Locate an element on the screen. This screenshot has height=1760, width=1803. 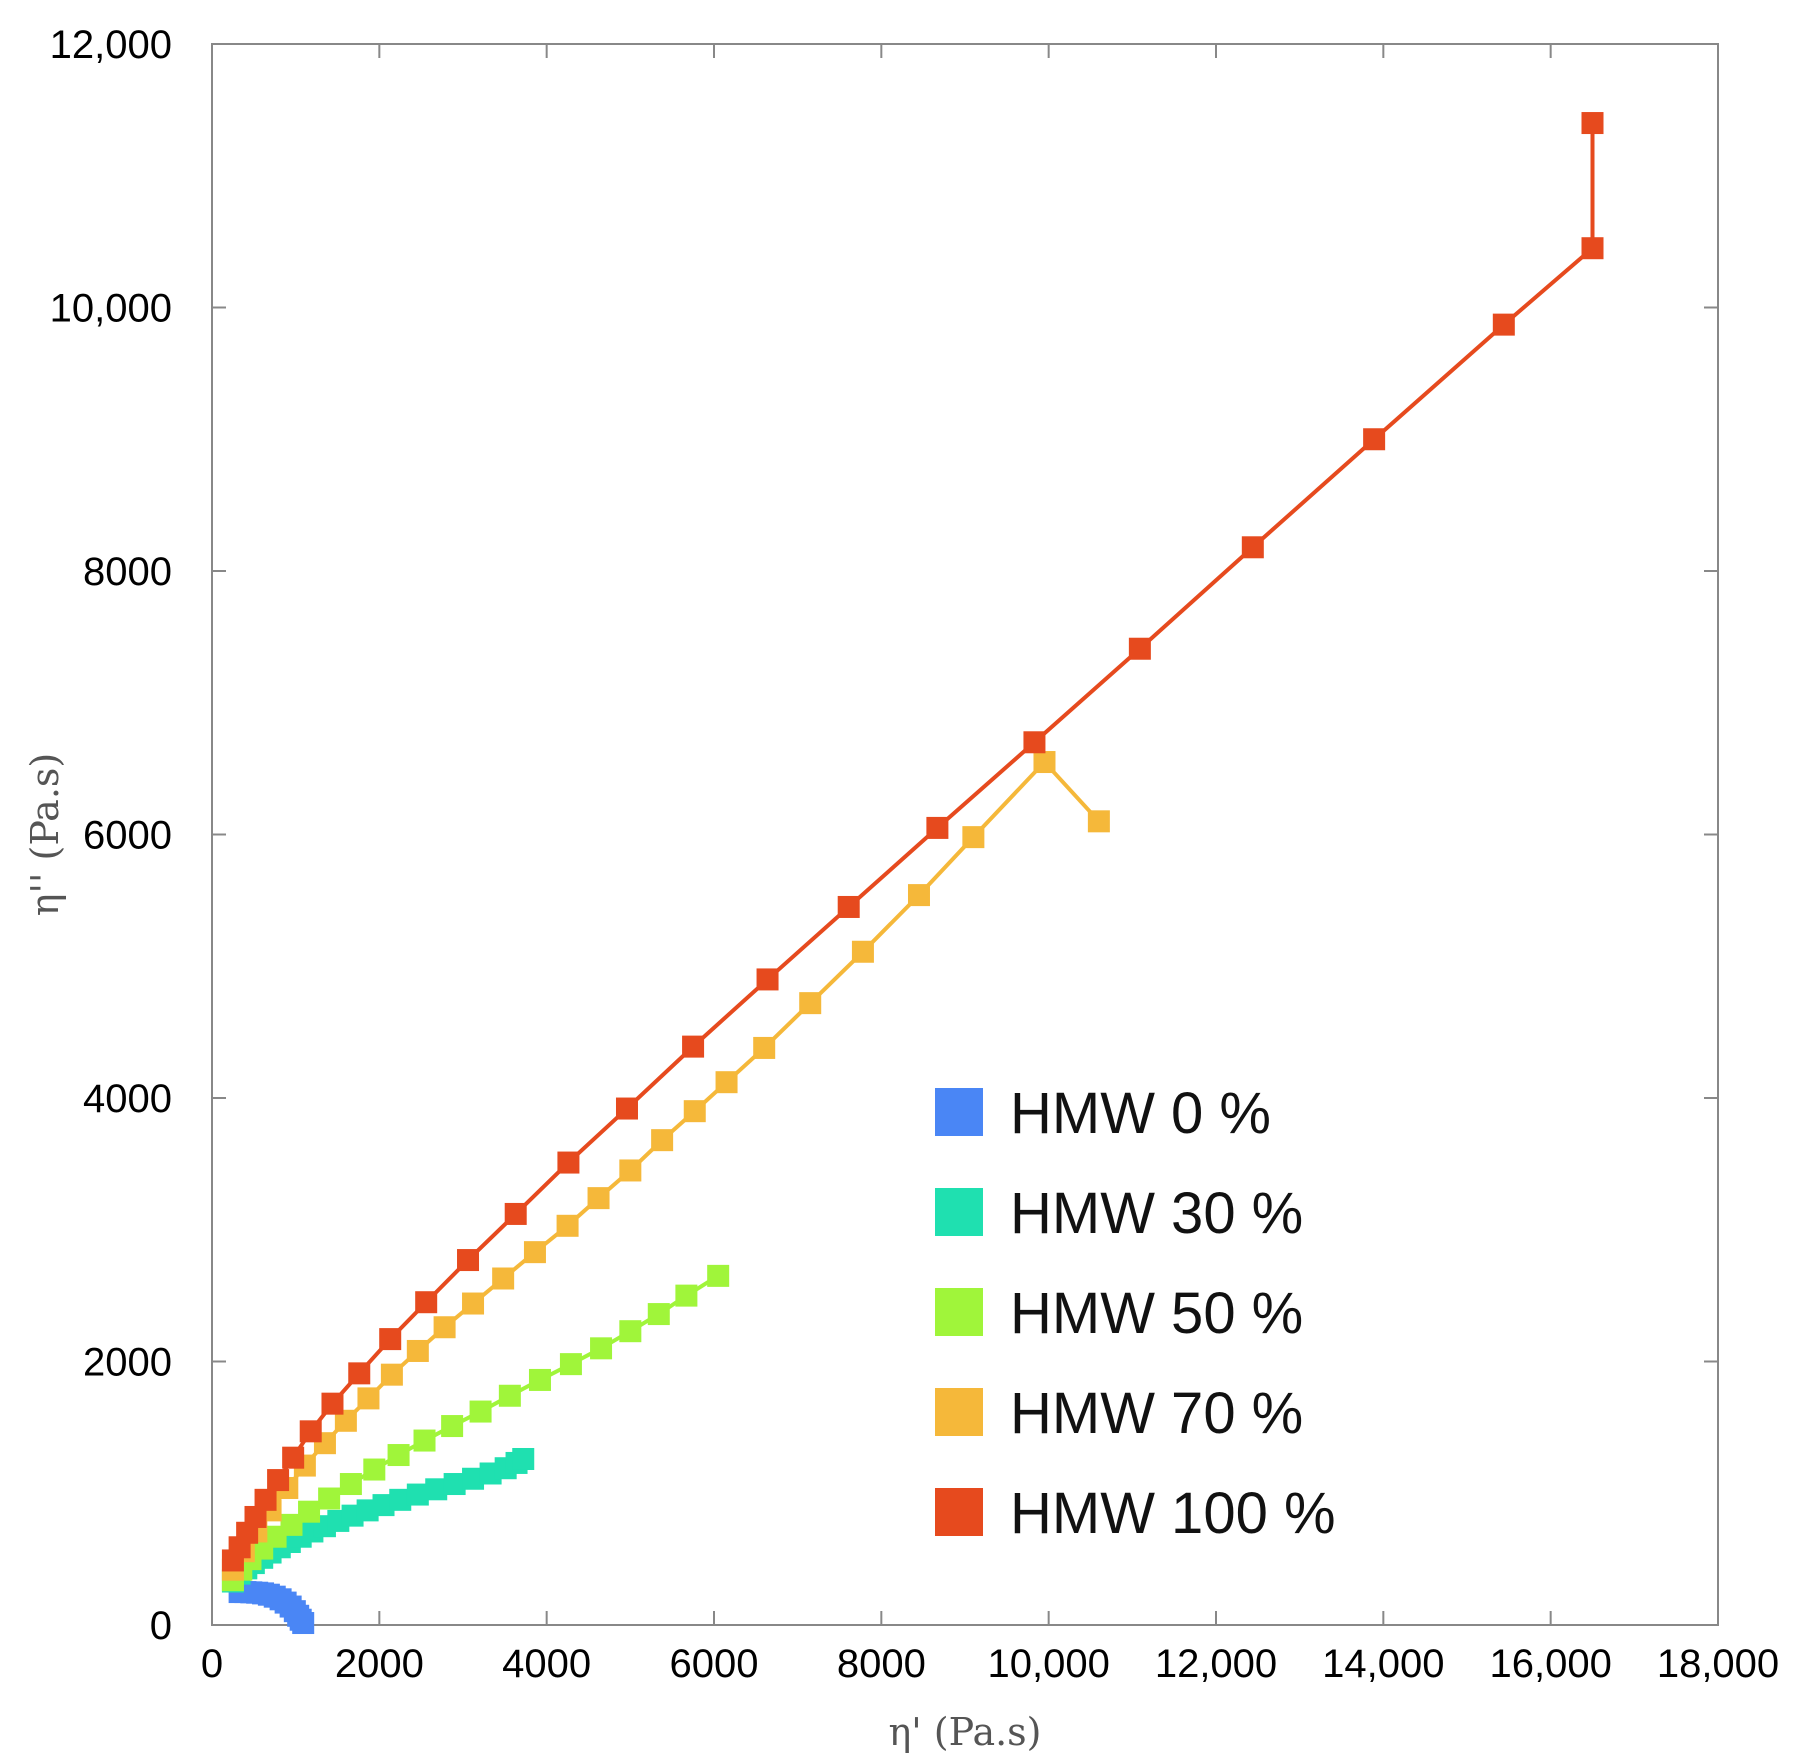
x-axis-label: η' (Pa.s) is located at coordinates (964, 1732).